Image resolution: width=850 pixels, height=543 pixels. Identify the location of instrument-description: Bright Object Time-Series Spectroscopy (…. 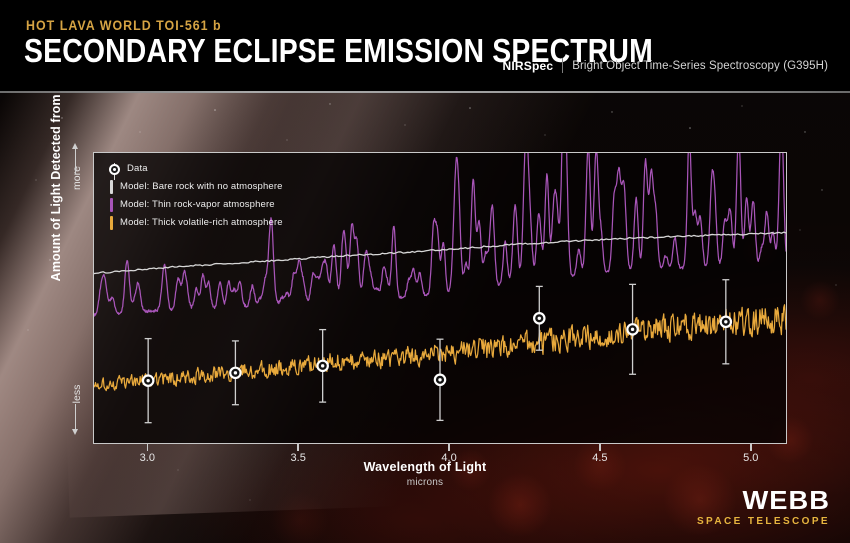
(700, 65).